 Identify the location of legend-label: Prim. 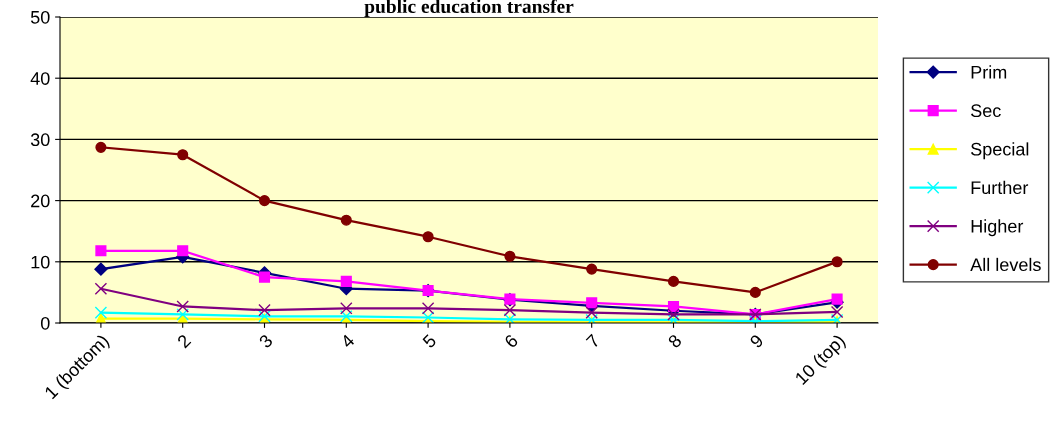
(989, 72).